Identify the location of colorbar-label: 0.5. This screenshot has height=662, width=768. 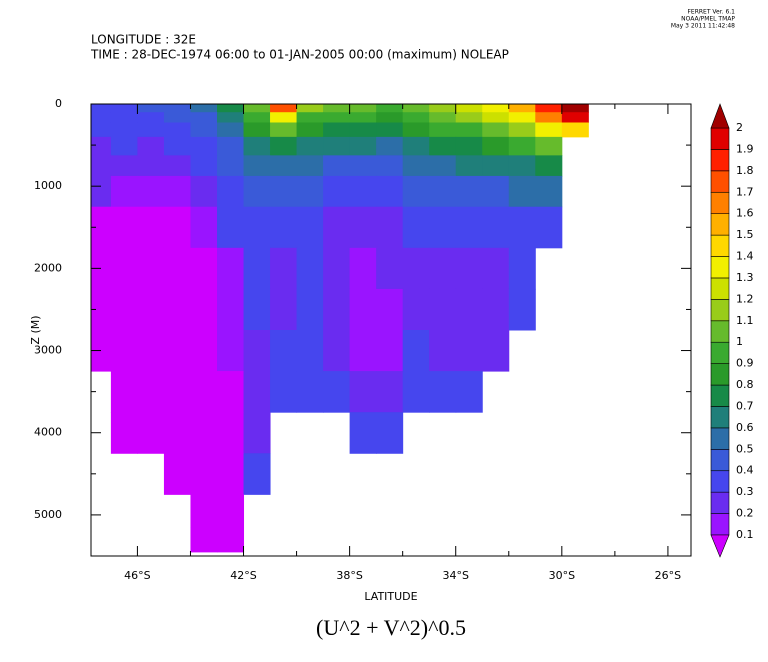
(745, 448).